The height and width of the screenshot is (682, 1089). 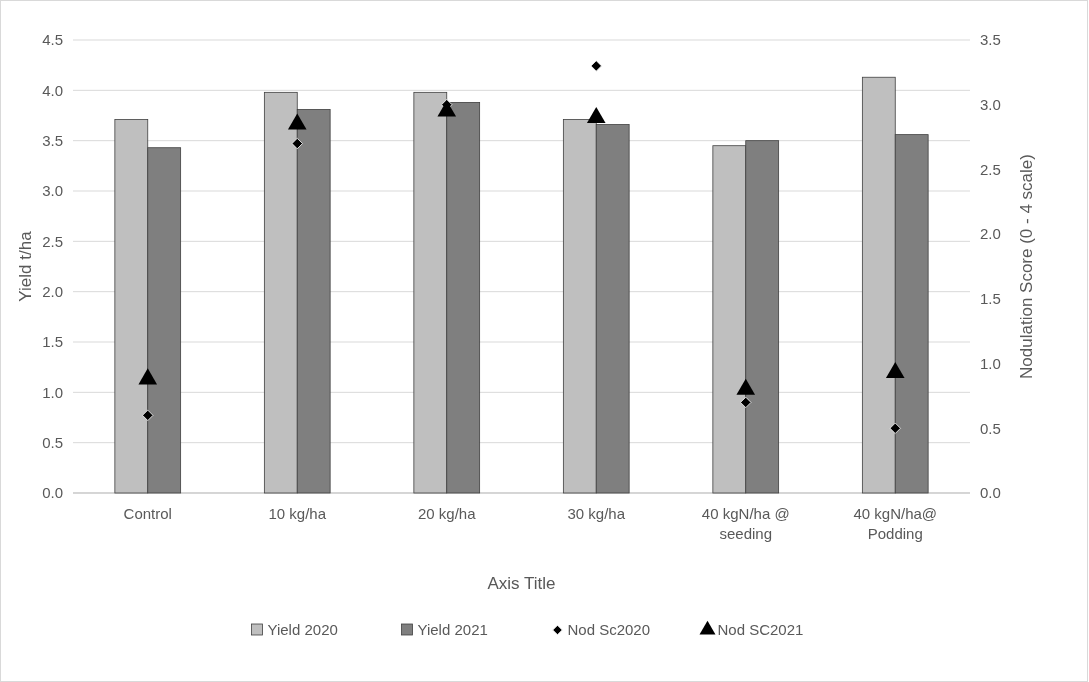 I want to click on y2-tick-label: 0.0, so click(x=990, y=493).